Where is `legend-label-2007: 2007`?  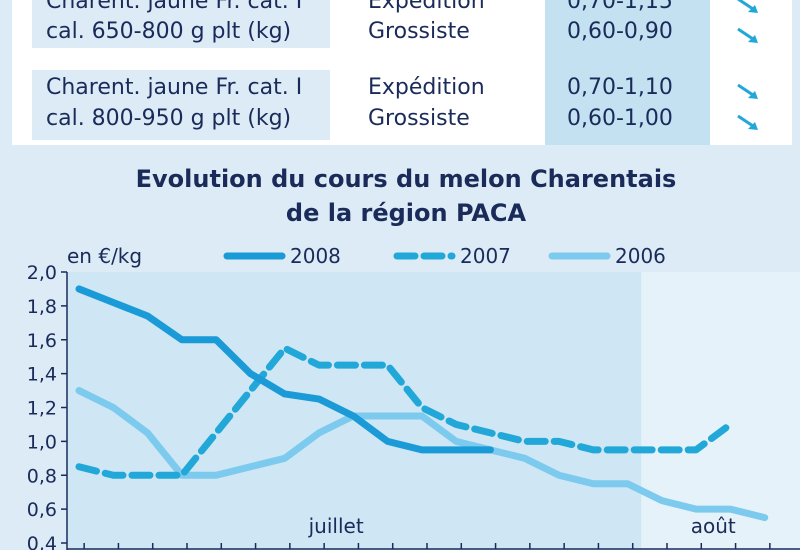 legend-label-2007: 2007 is located at coordinates (485, 256).